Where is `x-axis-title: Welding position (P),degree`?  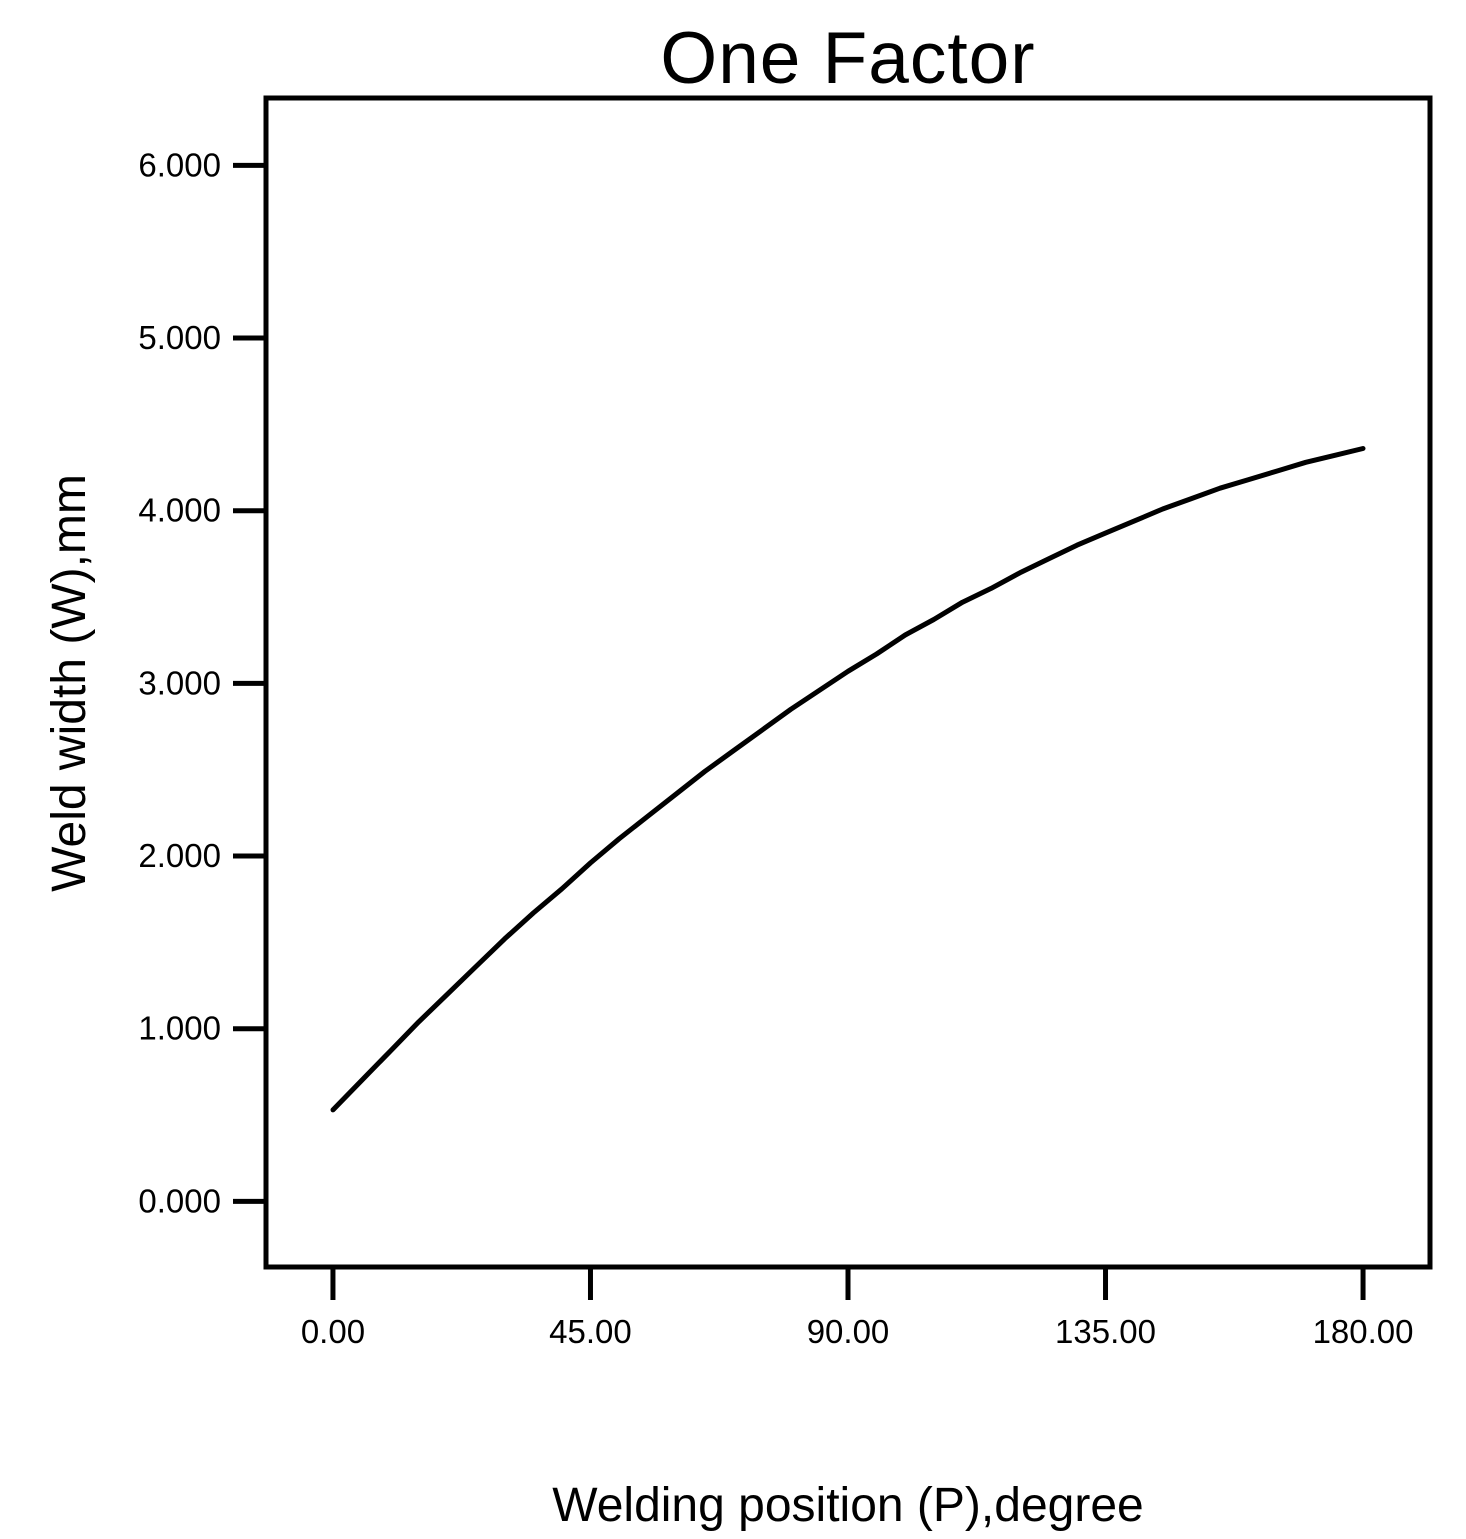
x-axis-title: Welding position (P),degree is located at coordinates (847, 1505).